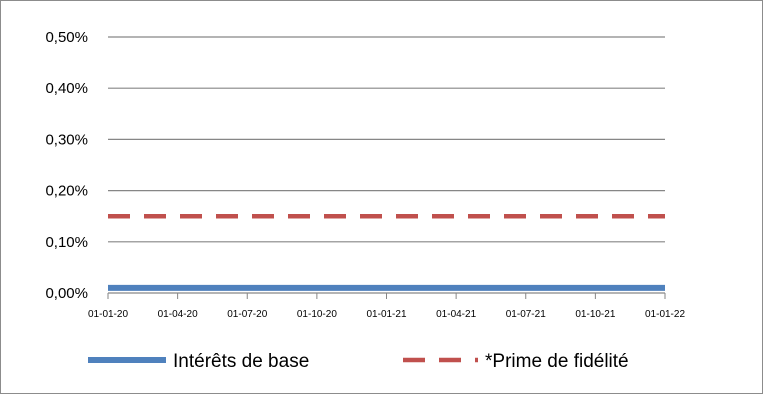  Describe the element at coordinates (386, 295) in the screenshot. I see `x-axis` at that location.